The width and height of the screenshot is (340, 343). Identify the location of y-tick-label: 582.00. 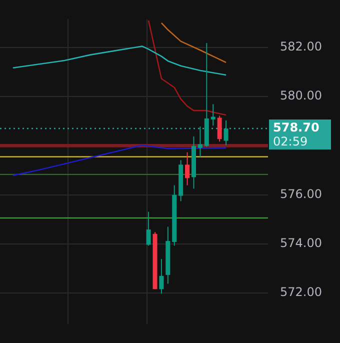
(301, 47).